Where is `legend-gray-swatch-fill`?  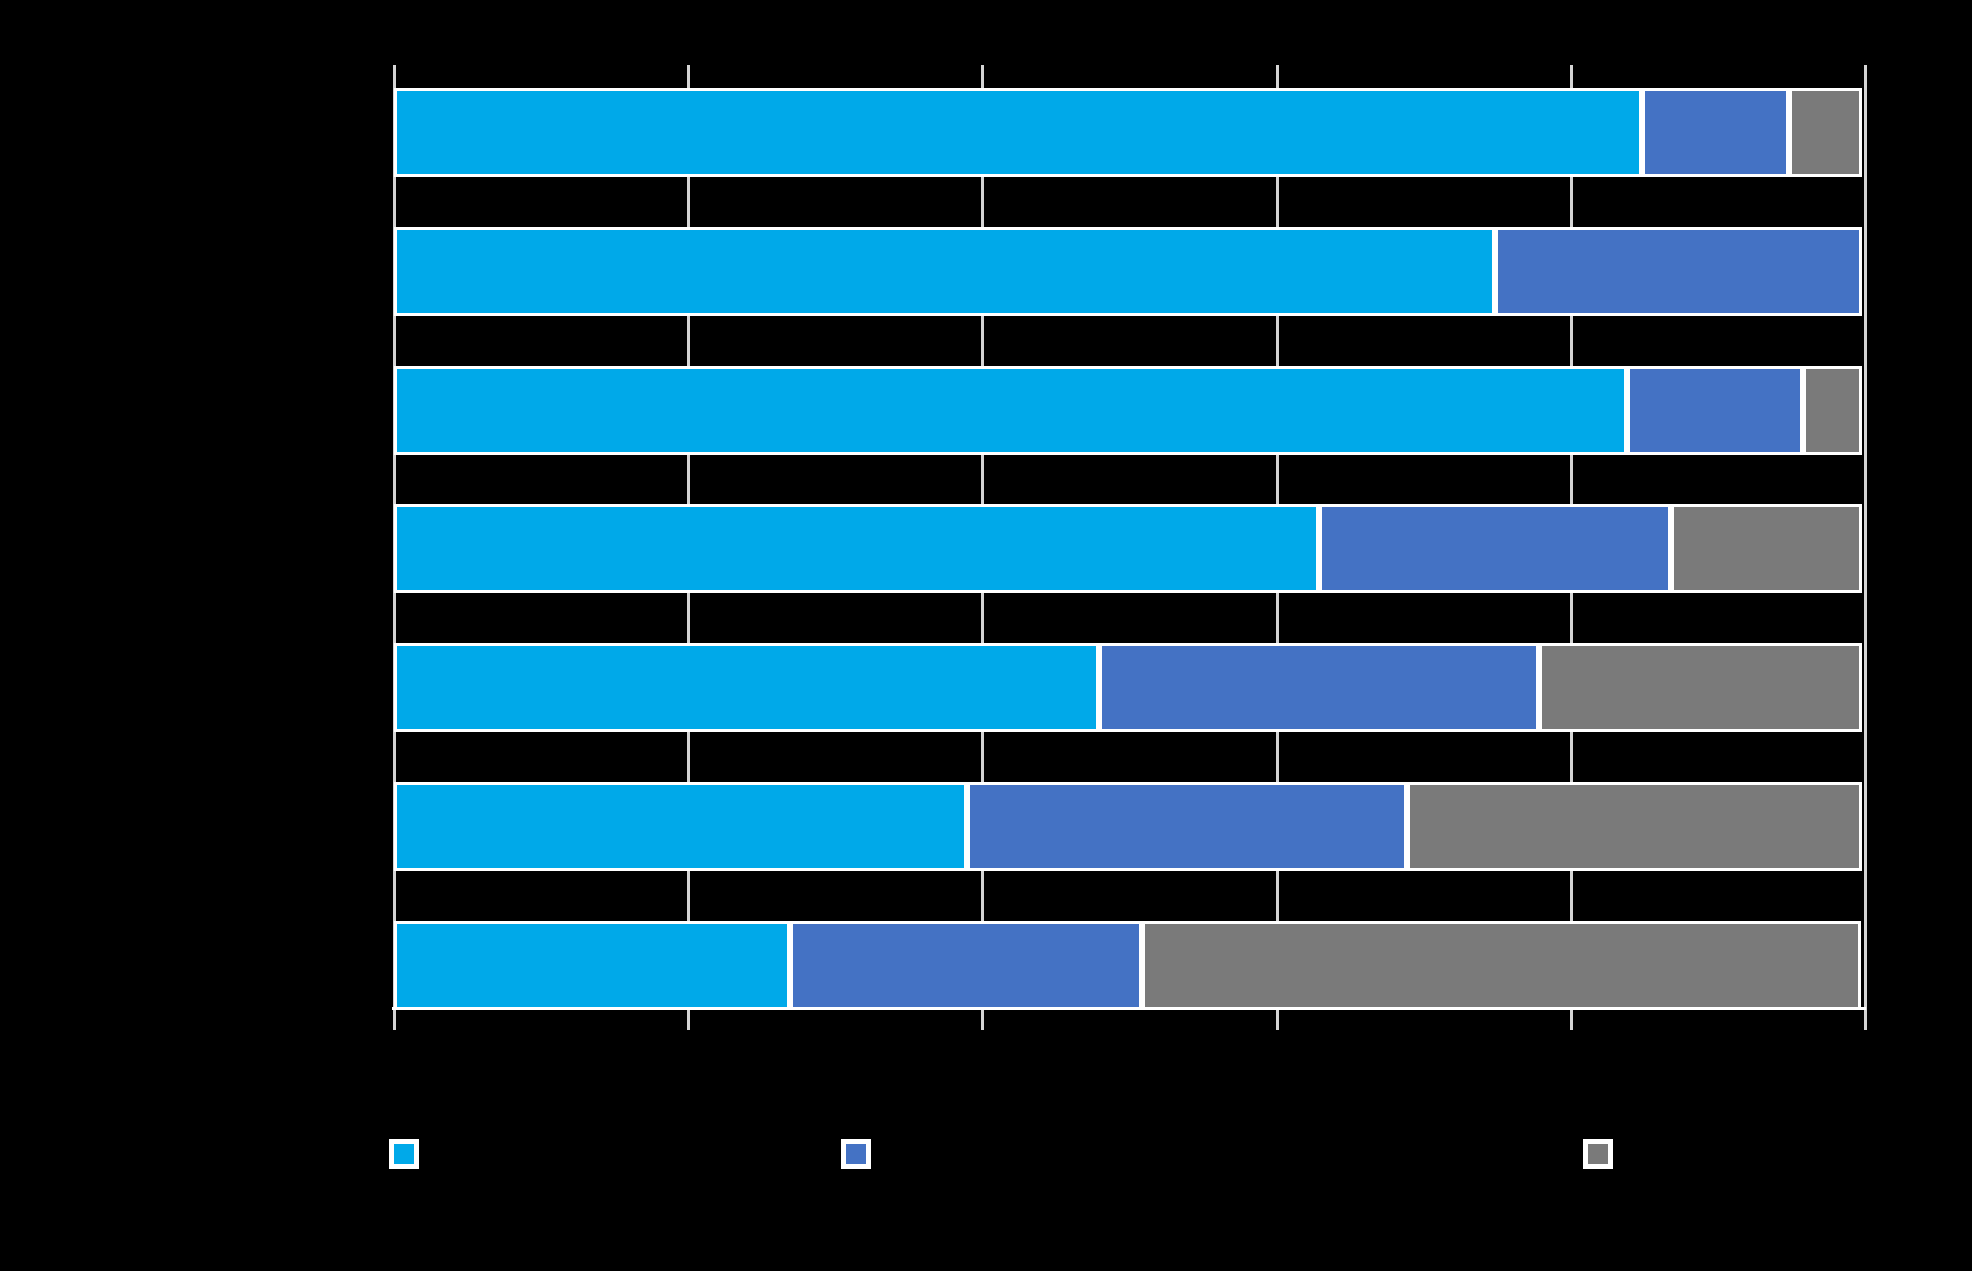 legend-gray-swatch-fill is located at coordinates (1598, 1154).